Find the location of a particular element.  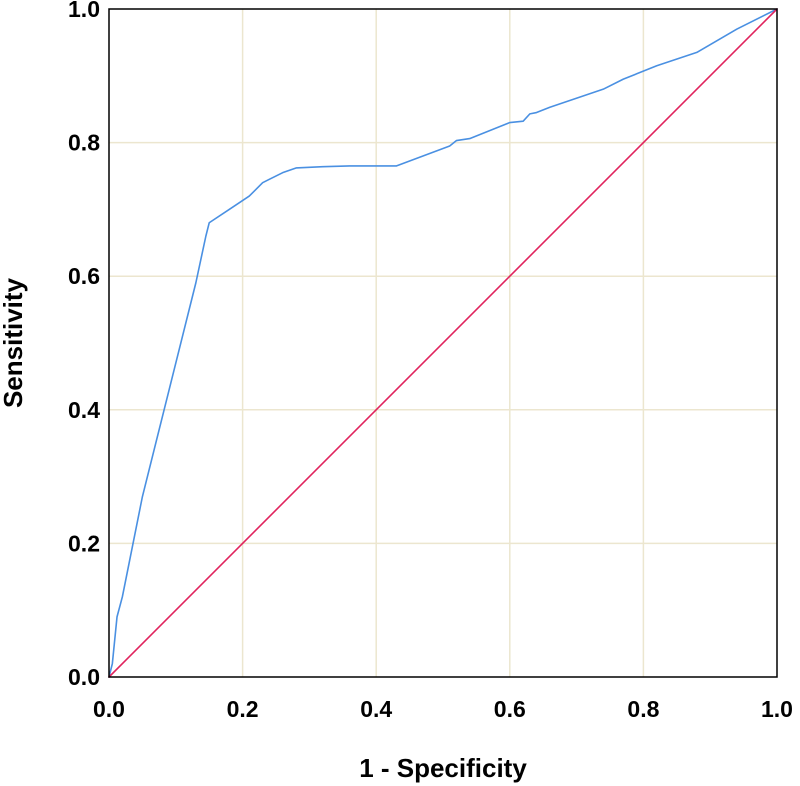

y-tick-label: 0.0 is located at coordinates (84, 677).